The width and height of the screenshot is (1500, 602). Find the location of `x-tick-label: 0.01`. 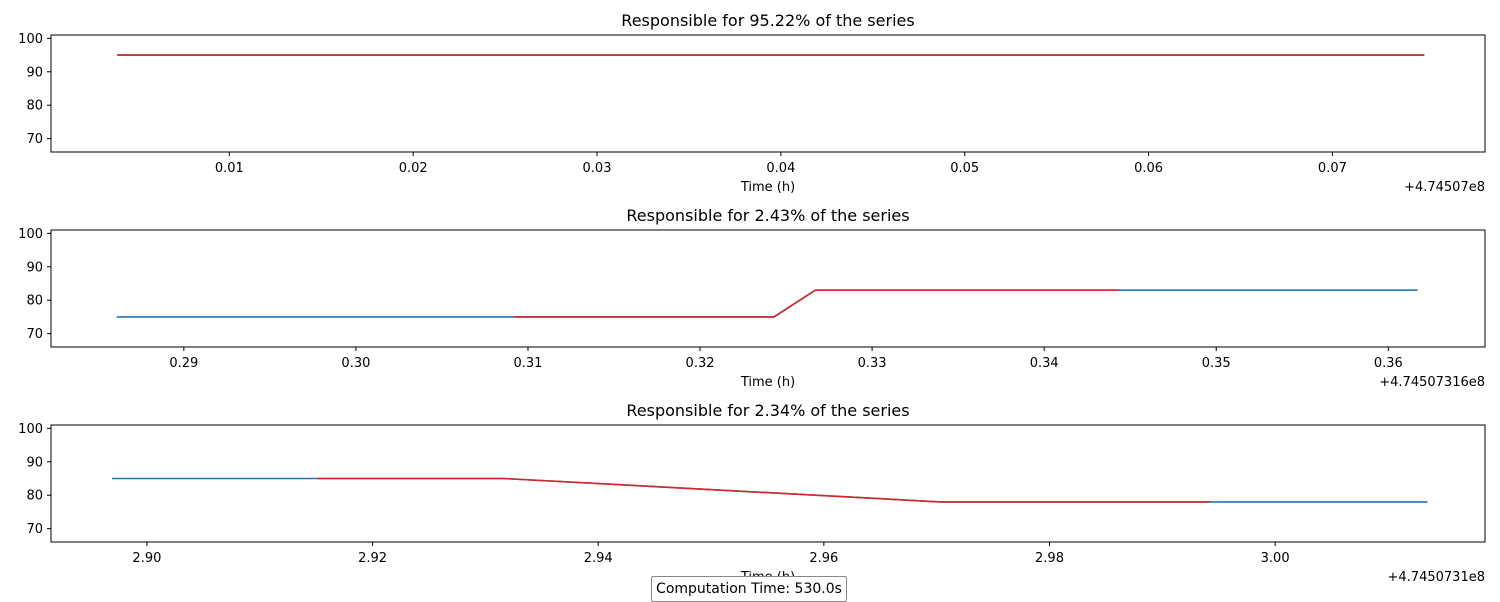

x-tick-label: 0.01 is located at coordinates (229, 168).